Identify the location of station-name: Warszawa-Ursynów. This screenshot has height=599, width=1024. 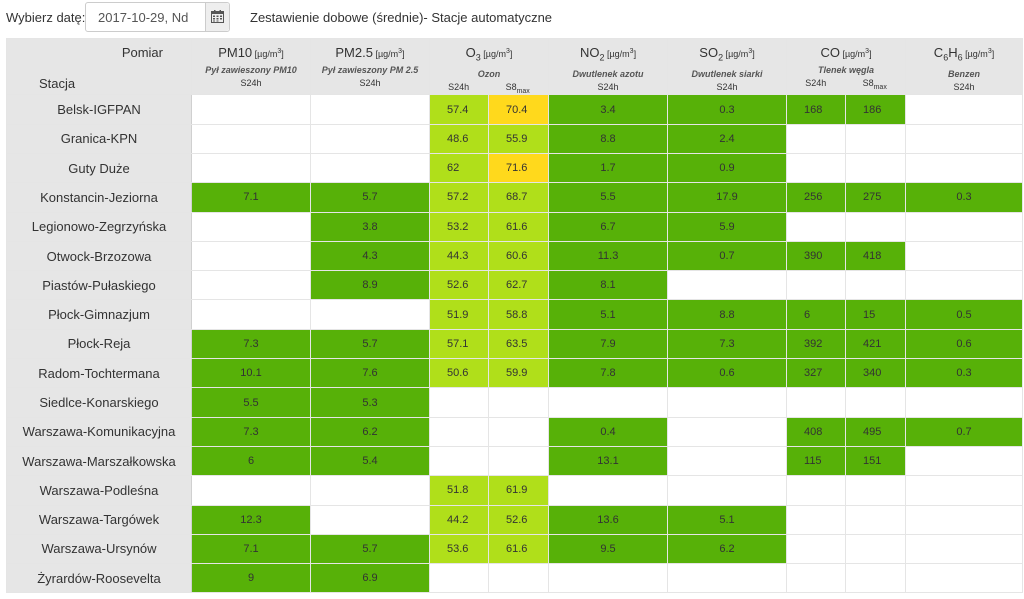
(99, 549).